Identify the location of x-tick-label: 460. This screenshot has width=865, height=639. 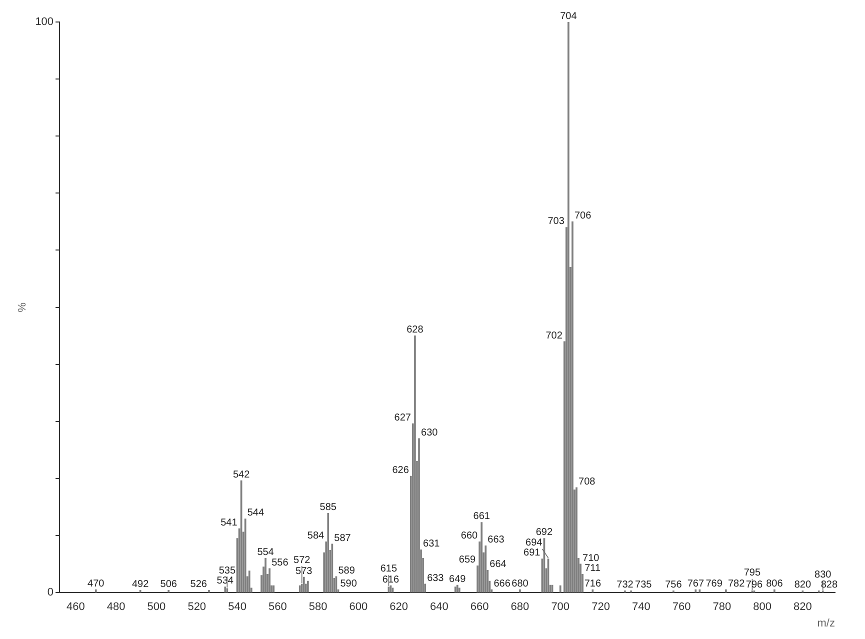
(75, 607).